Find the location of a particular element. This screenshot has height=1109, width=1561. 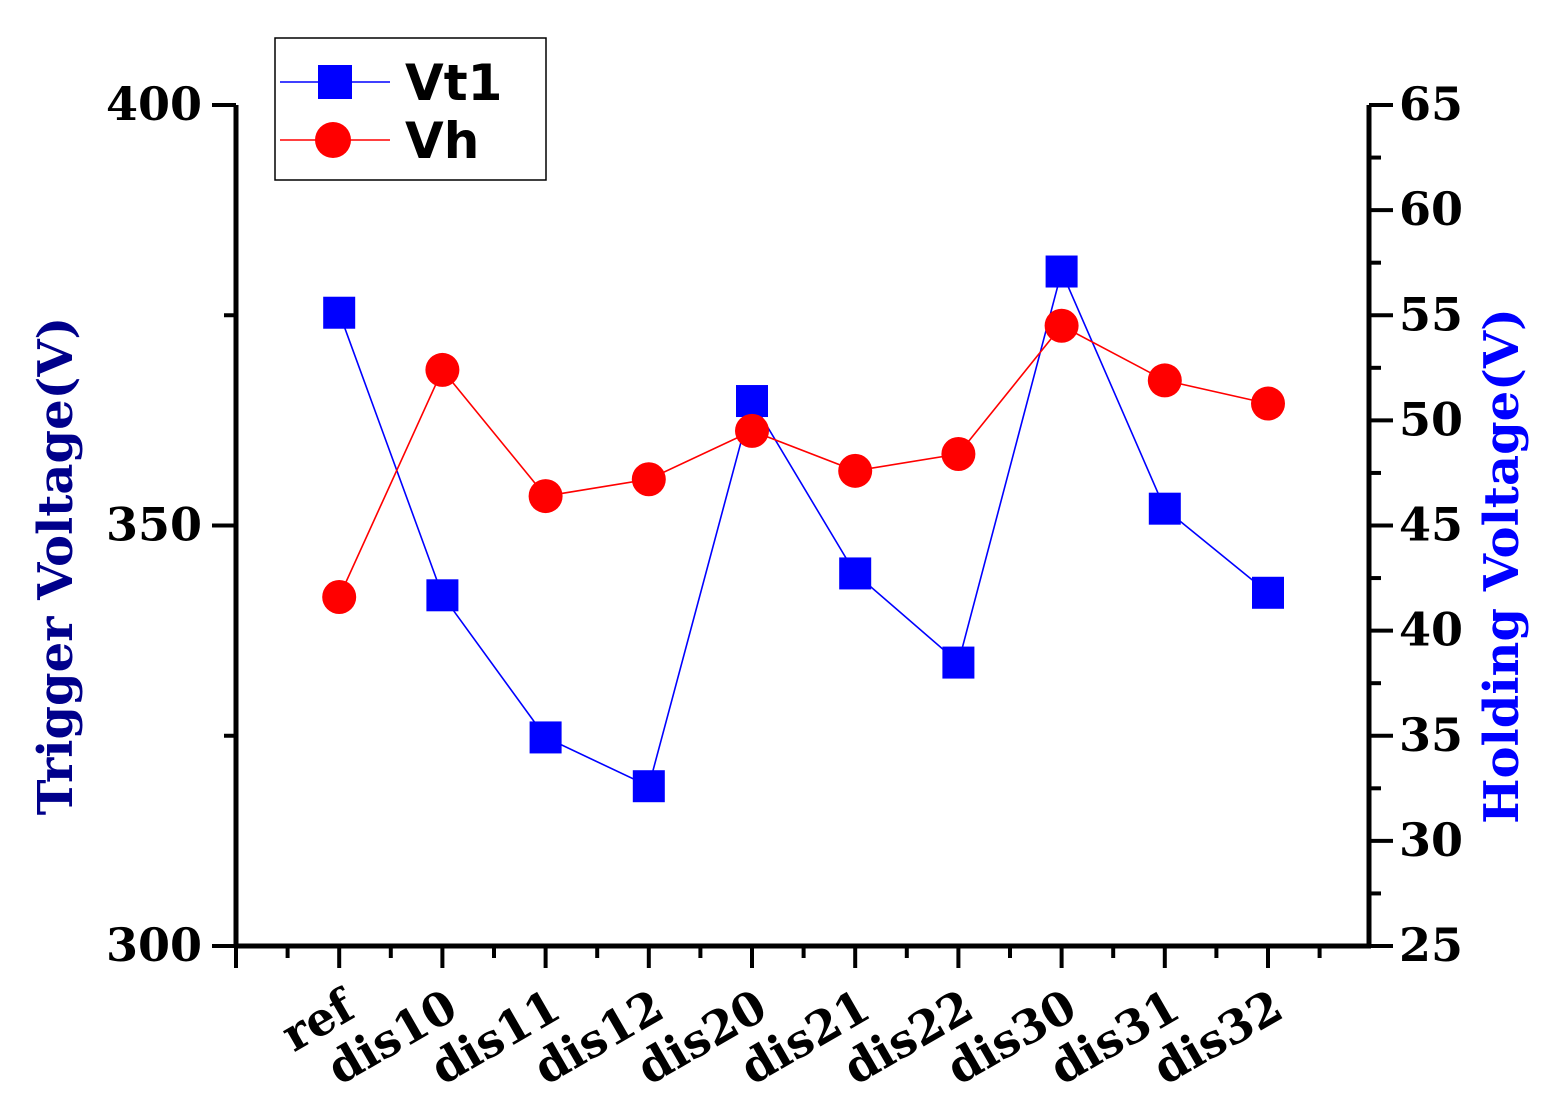

legend-box is located at coordinates (410, 109).